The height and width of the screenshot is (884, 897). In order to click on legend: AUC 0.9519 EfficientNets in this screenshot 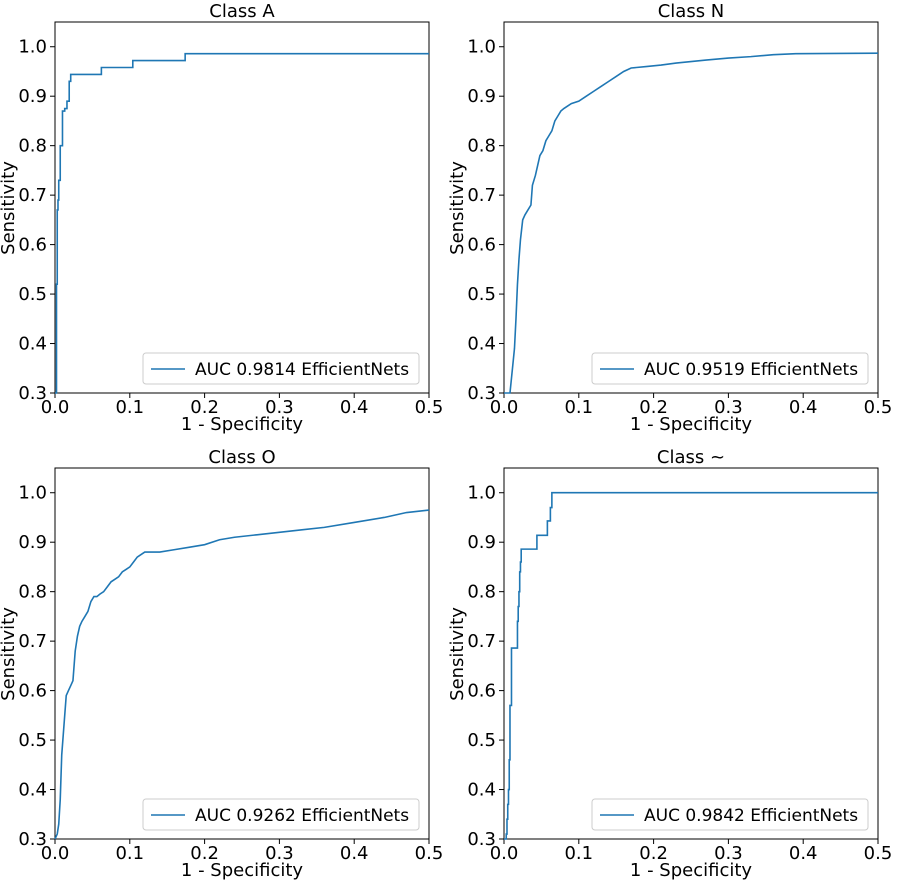, I will do `click(730, 368)`.